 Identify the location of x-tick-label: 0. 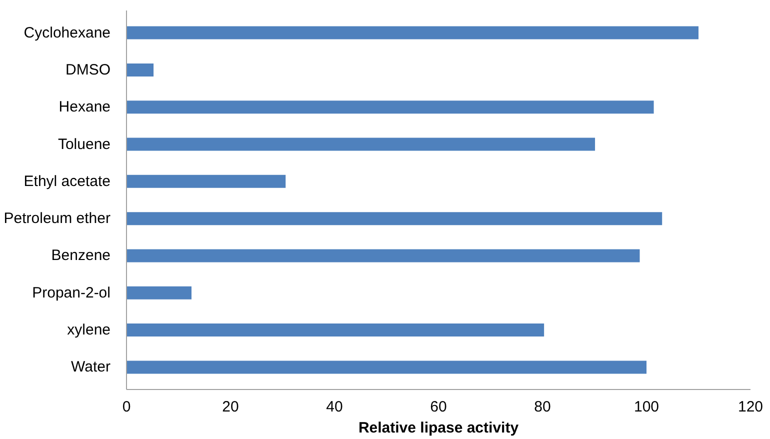
(126, 407).